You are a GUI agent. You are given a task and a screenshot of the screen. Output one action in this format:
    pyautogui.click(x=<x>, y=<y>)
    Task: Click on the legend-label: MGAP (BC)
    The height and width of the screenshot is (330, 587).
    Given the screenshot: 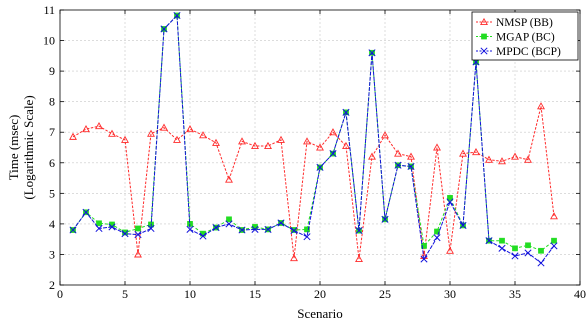 What is the action you would take?
    pyautogui.click(x=525, y=38)
    